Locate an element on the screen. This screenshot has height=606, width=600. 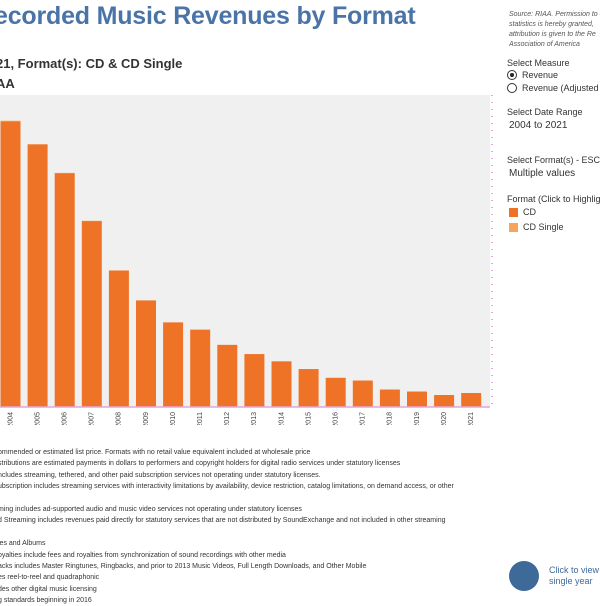
bar-cd-2005 is located at coordinates (38, 275).